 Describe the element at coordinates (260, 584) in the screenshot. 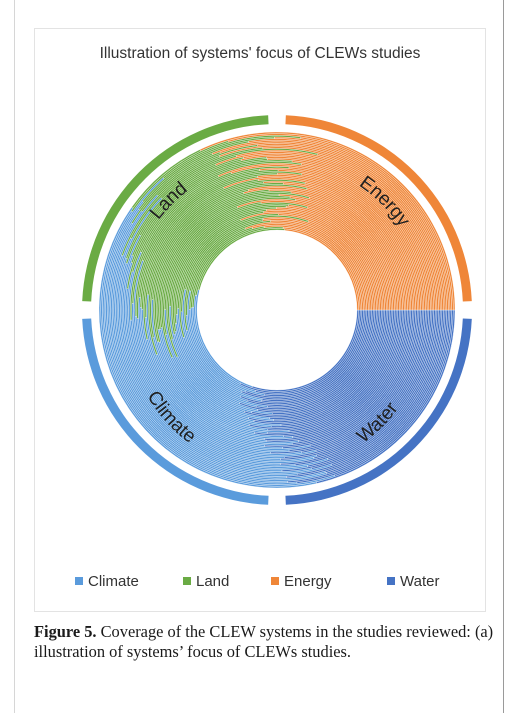

I see `legend: Climate Land Energy Water` at that location.